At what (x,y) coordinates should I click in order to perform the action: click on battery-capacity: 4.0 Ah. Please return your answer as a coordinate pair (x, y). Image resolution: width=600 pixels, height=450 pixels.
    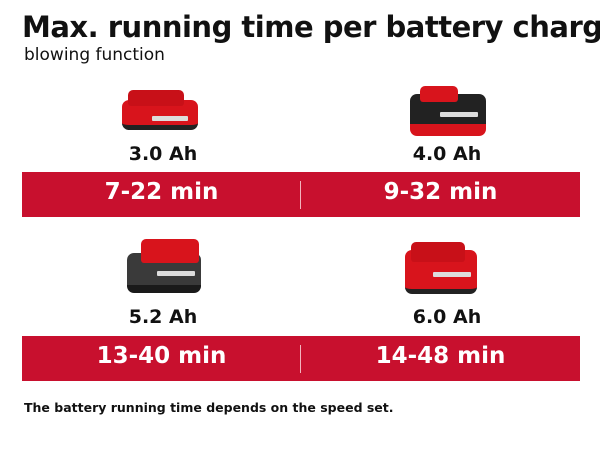
    Looking at the image, I should click on (447, 154).